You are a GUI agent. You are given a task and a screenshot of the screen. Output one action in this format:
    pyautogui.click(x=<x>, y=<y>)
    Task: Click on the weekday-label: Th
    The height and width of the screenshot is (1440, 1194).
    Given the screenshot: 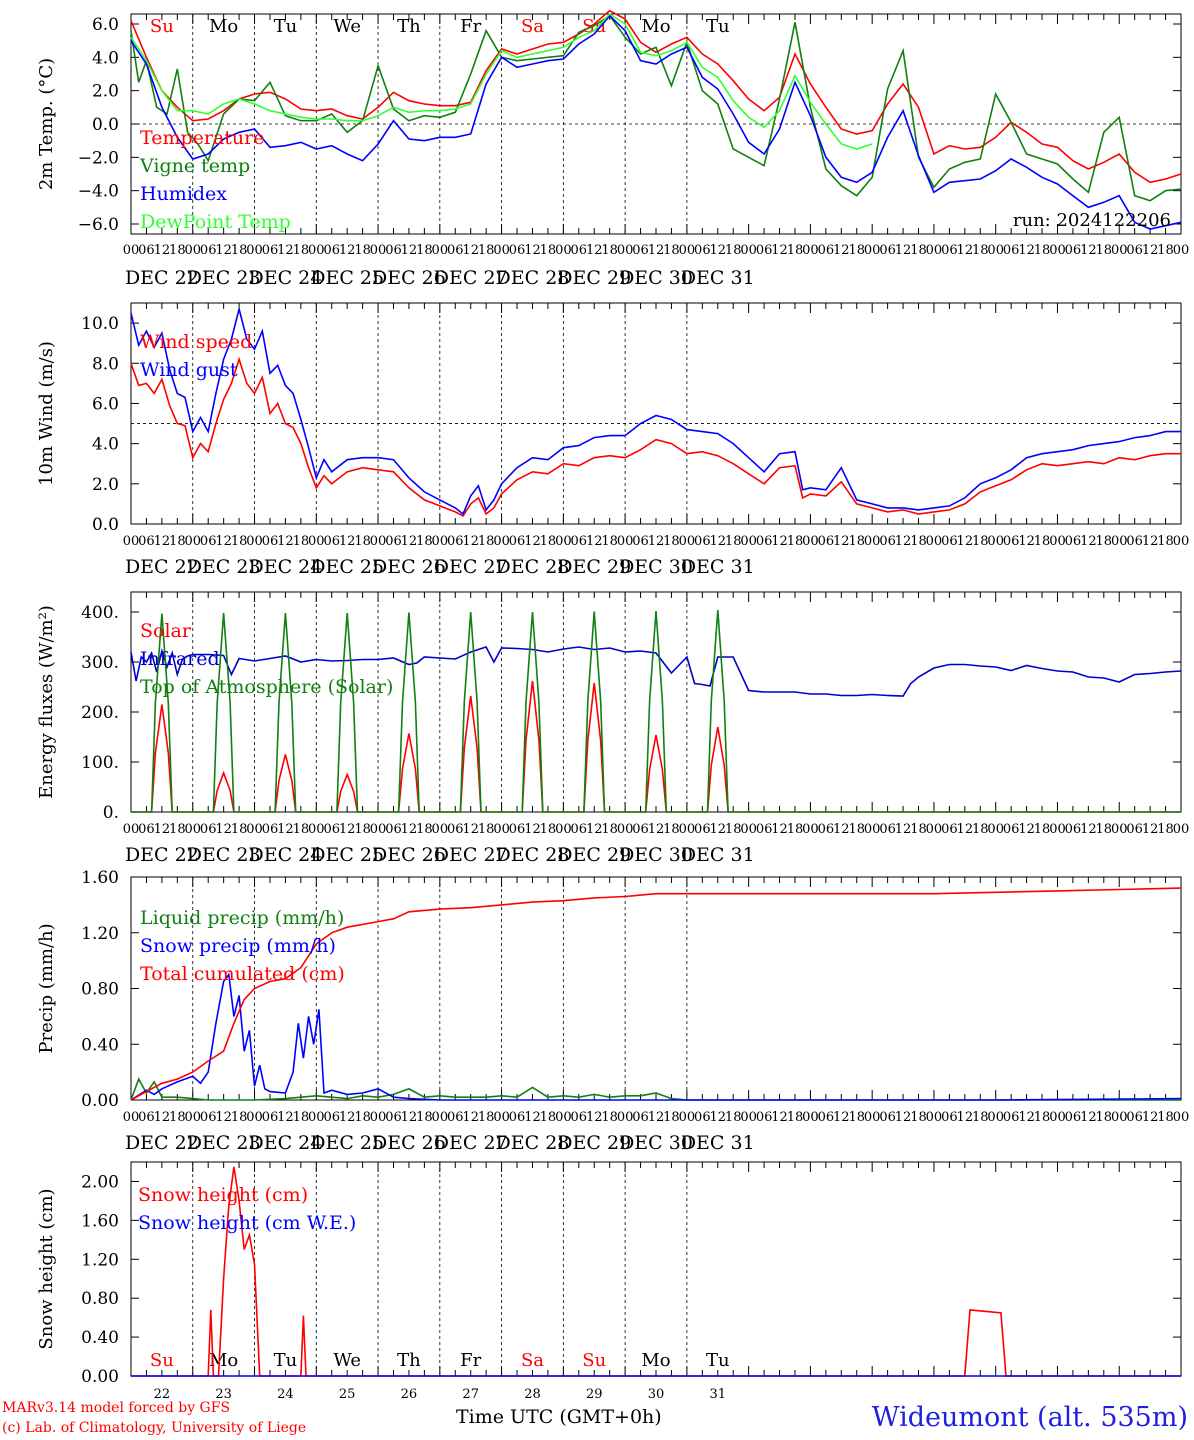 What is the action you would take?
    pyautogui.click(x=409, y=26)
    